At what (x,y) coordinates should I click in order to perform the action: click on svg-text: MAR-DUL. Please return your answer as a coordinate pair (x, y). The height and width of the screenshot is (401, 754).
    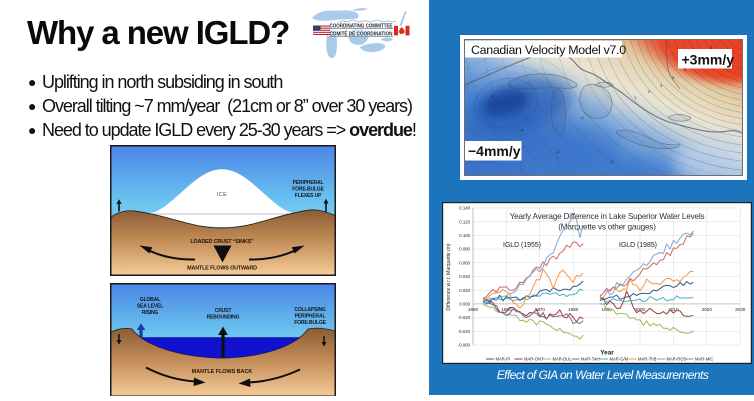
    Looking at the image, I should click on (563, 359).